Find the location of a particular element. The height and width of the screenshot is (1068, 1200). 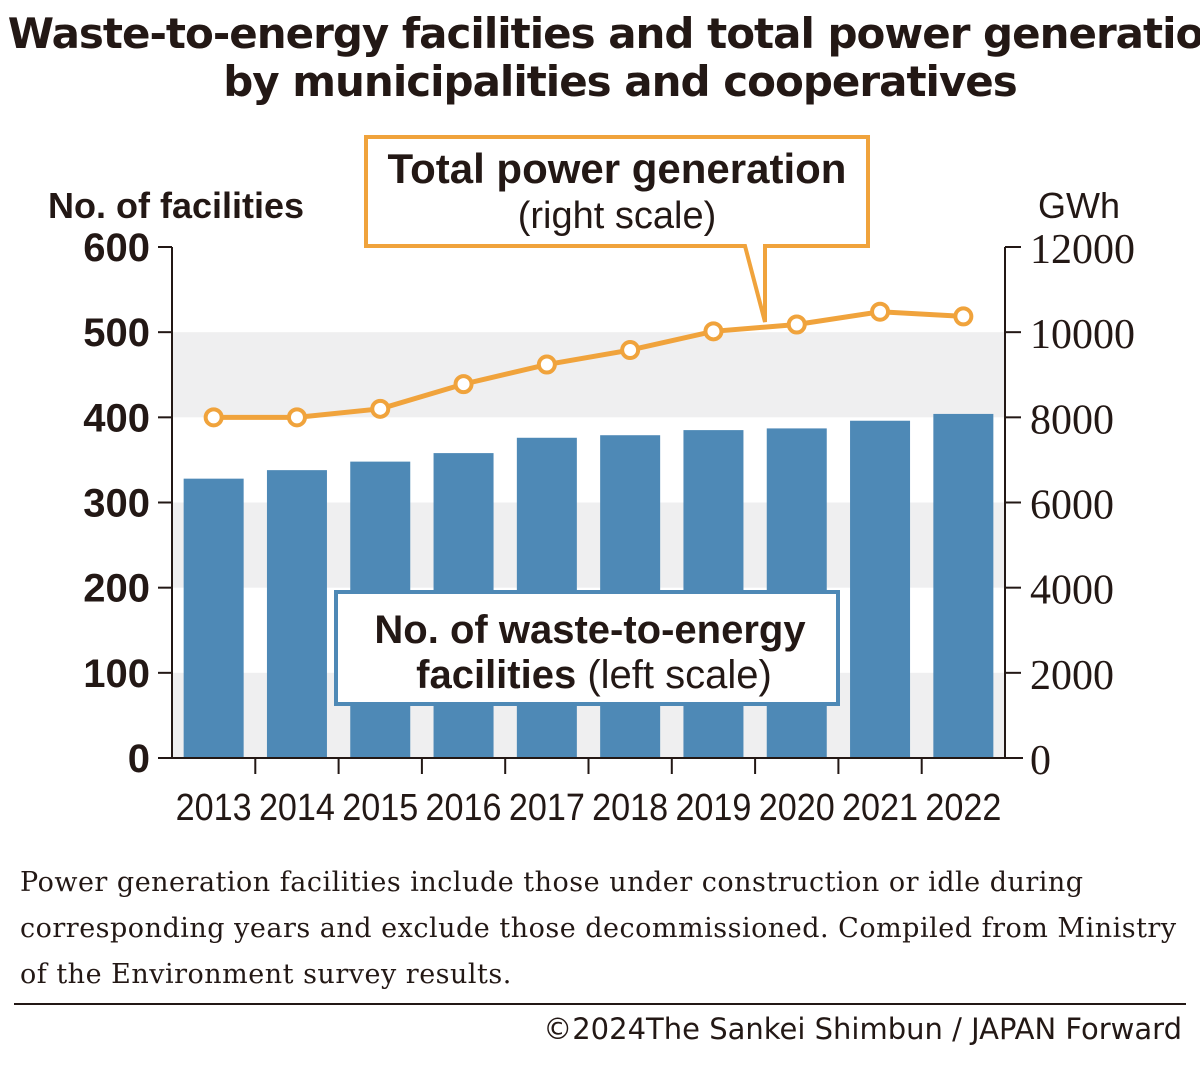

x-tick-label: 2015 is located at coordinates (380, 808).